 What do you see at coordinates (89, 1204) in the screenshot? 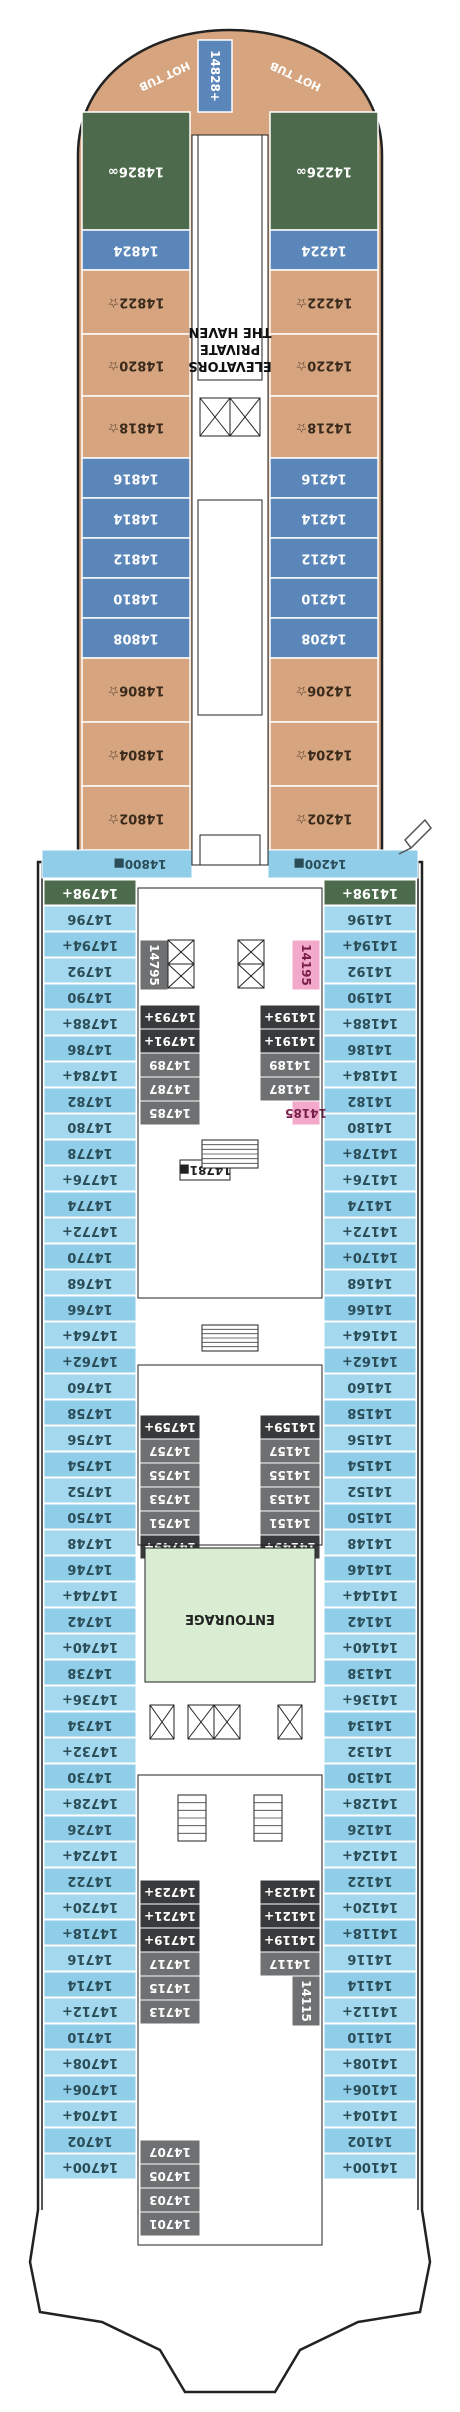
I see `cabin-14774-label: 14774` at bounding box center [89, 1204].